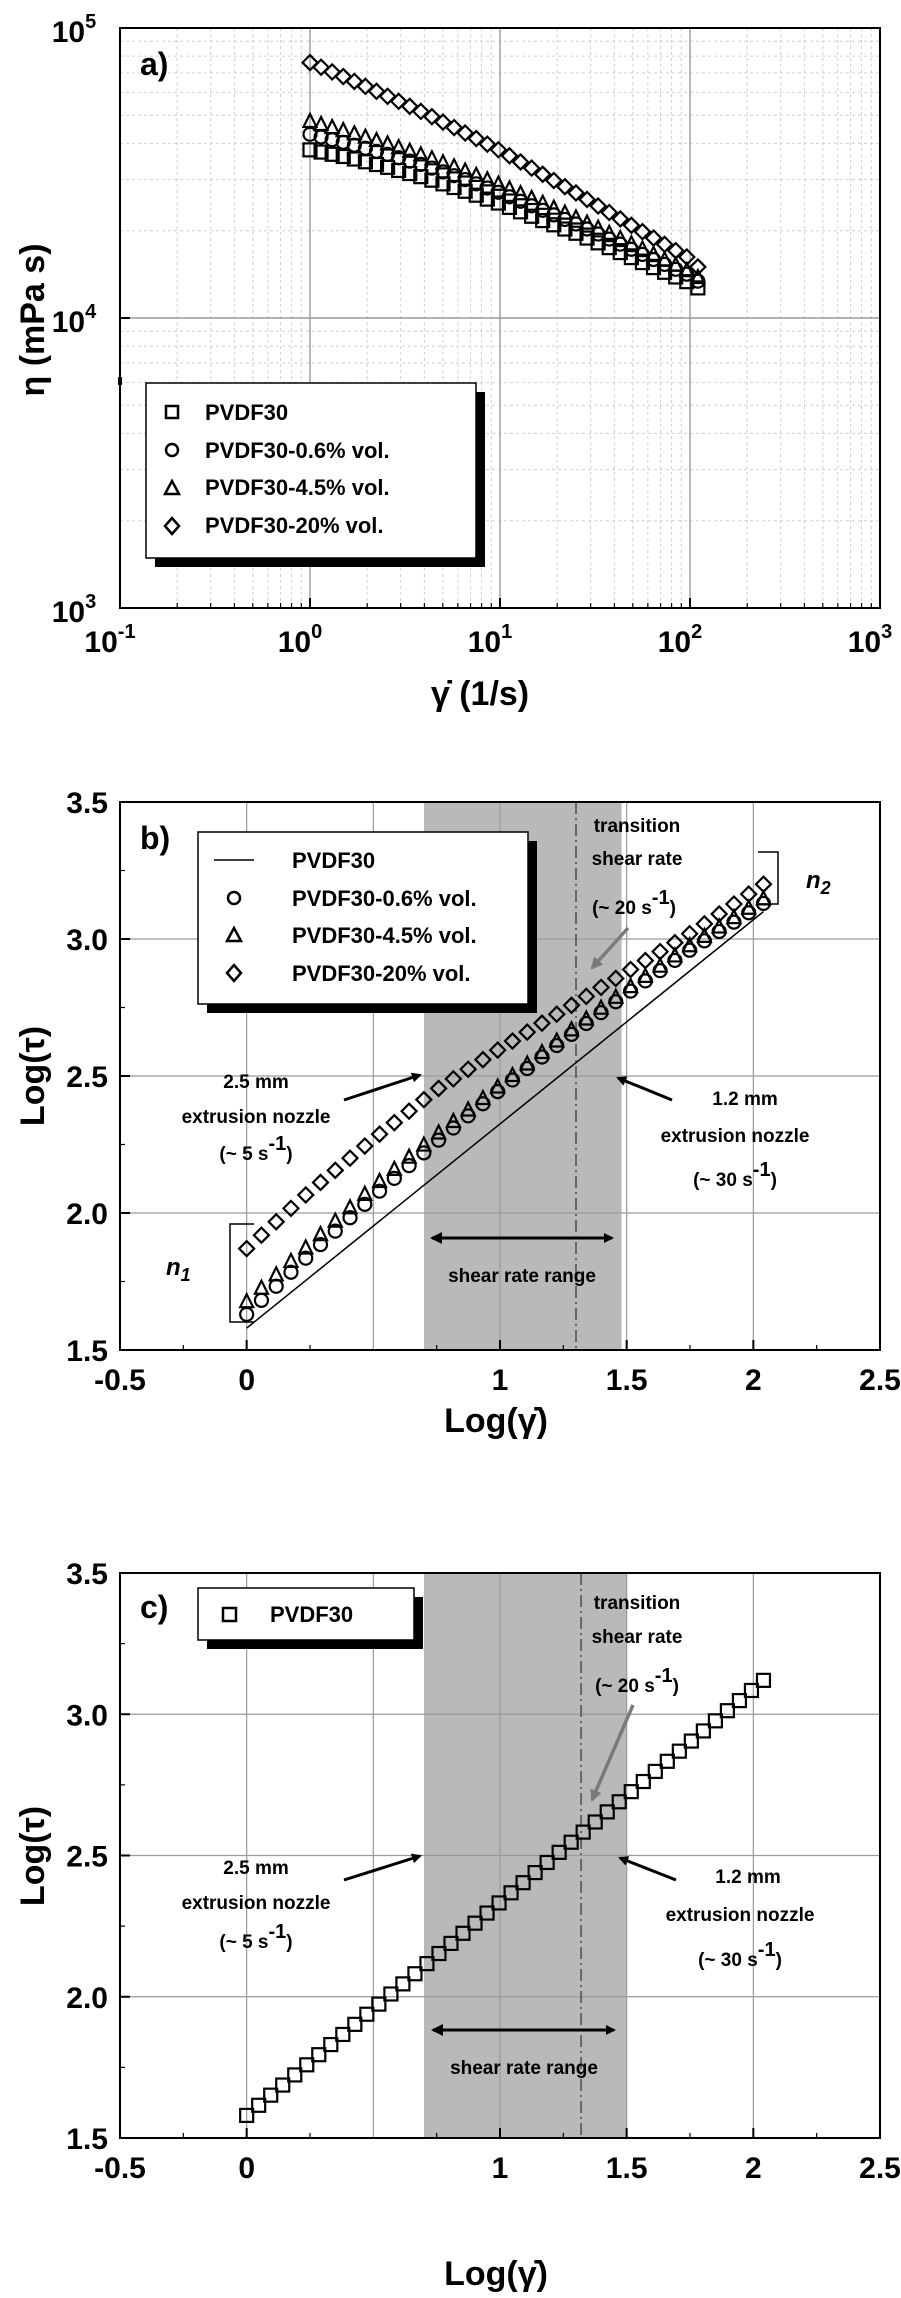  Describe the element at coordinates (234, 973) in the screenshot. I see `legend-marker-diamond` at that location.